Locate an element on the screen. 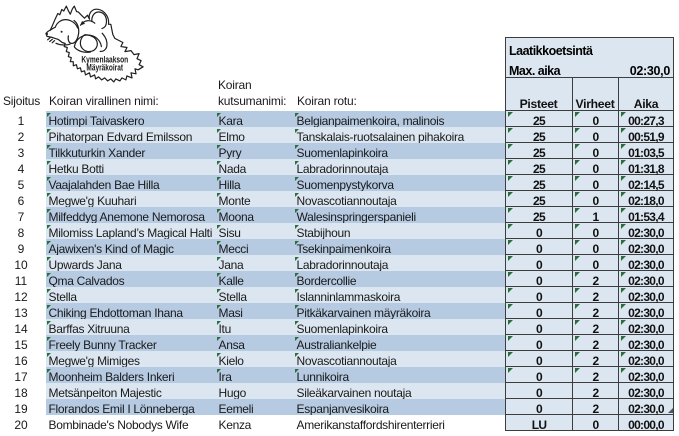 The height and width of the screenshot is (436, 679). svg-text: Mäyräkoirat is located at coordinates (104, 68).